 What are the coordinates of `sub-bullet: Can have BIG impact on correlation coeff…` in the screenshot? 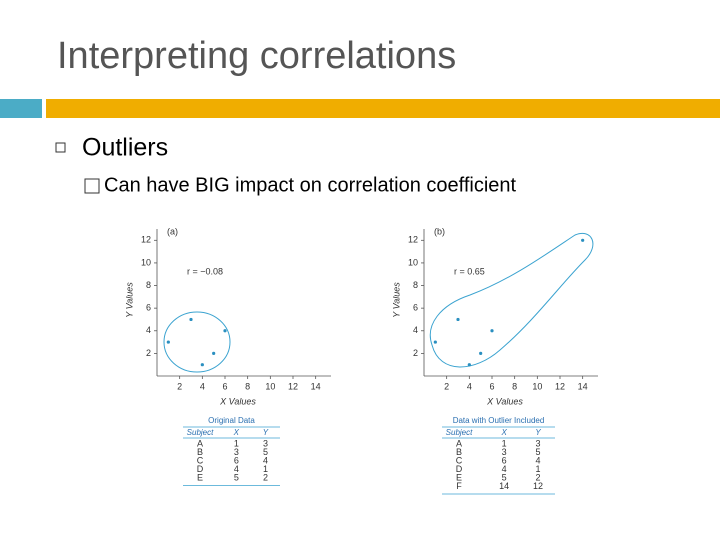 It's located at (310, 185).